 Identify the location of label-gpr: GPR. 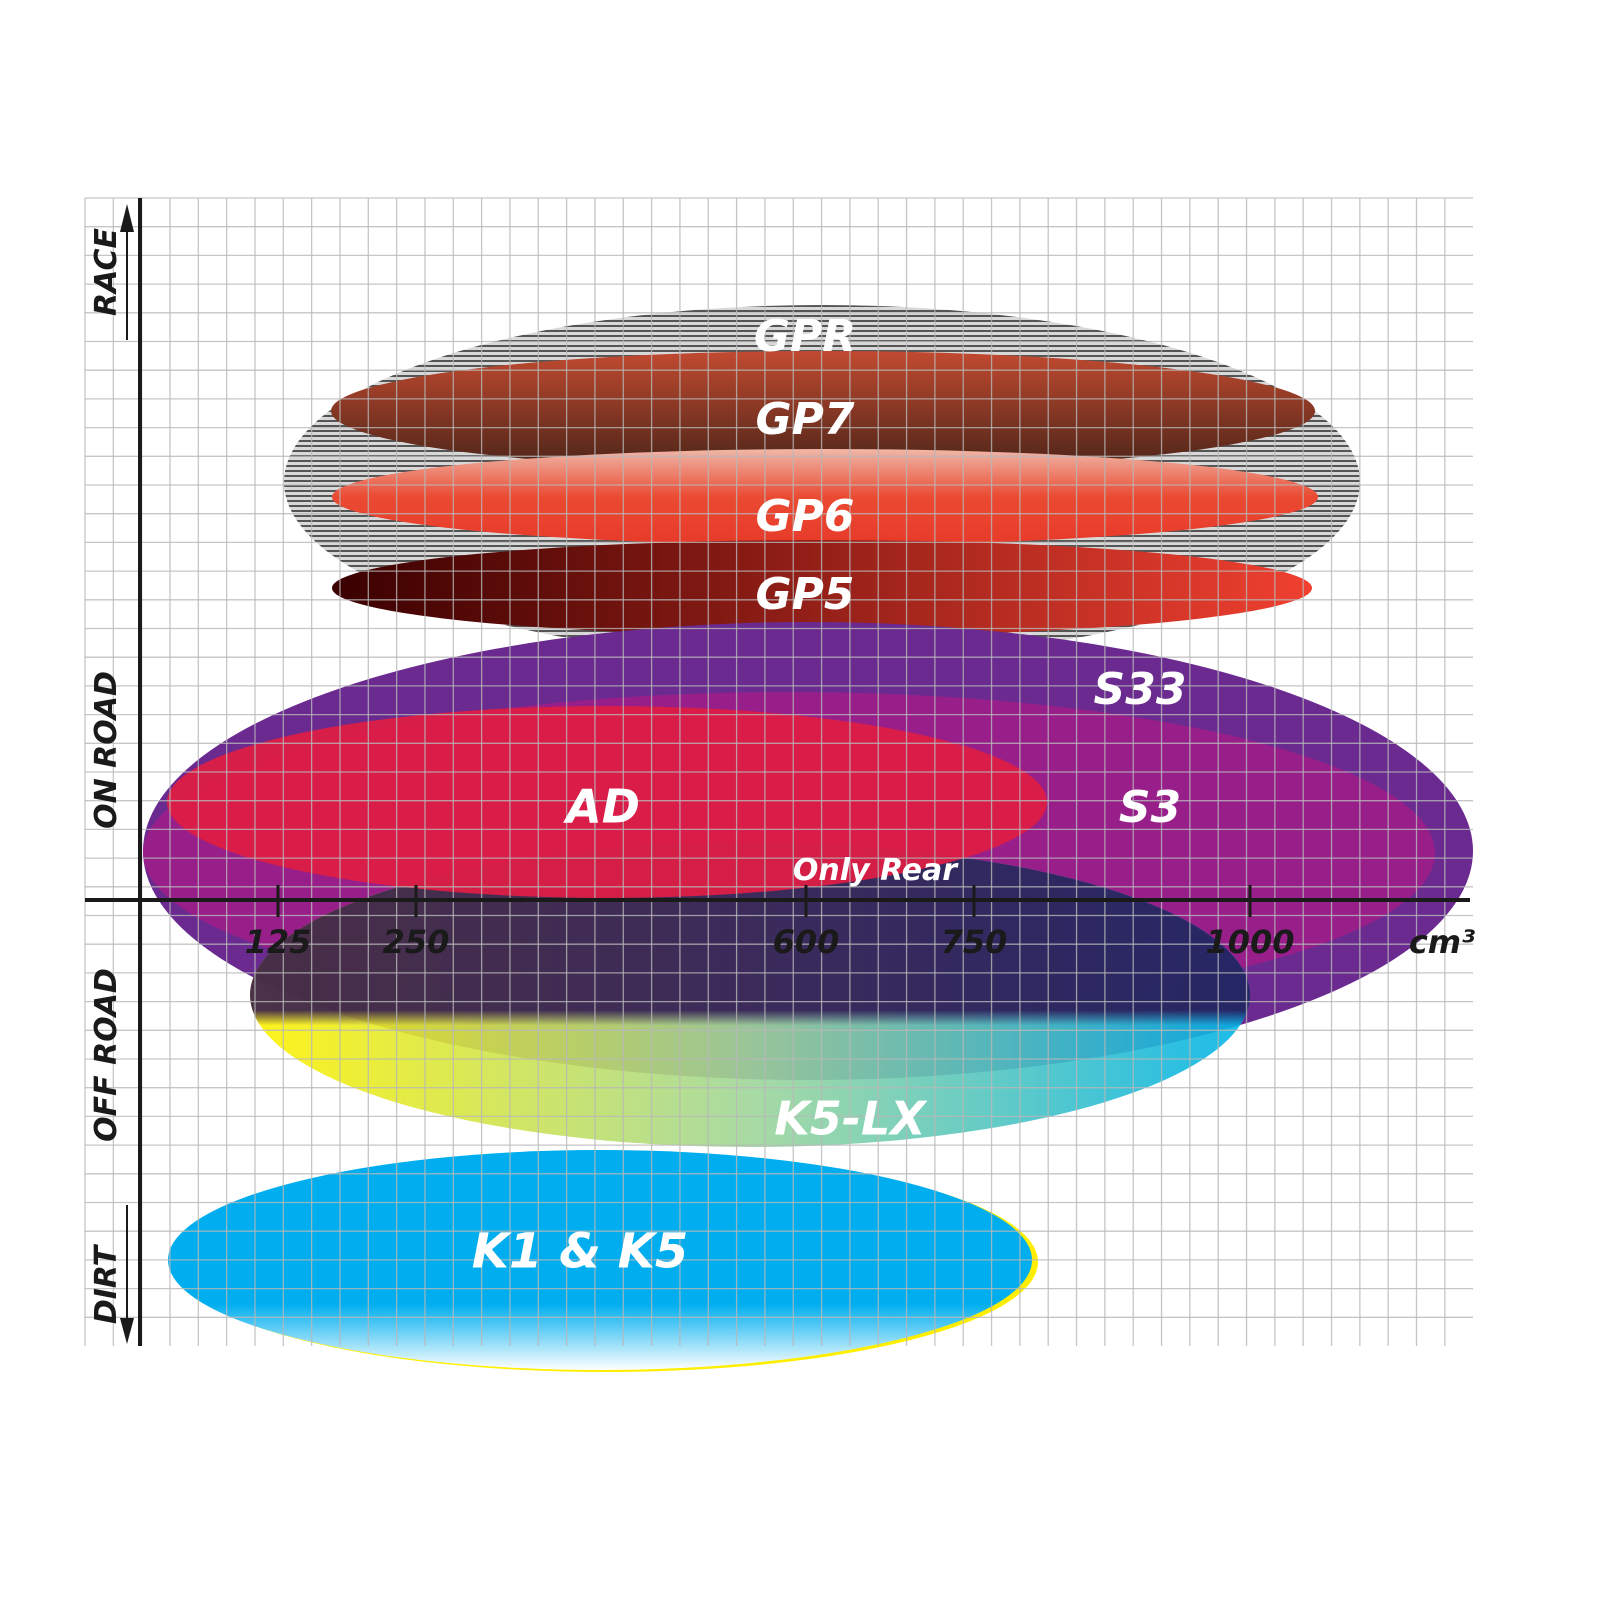
(805, 336).